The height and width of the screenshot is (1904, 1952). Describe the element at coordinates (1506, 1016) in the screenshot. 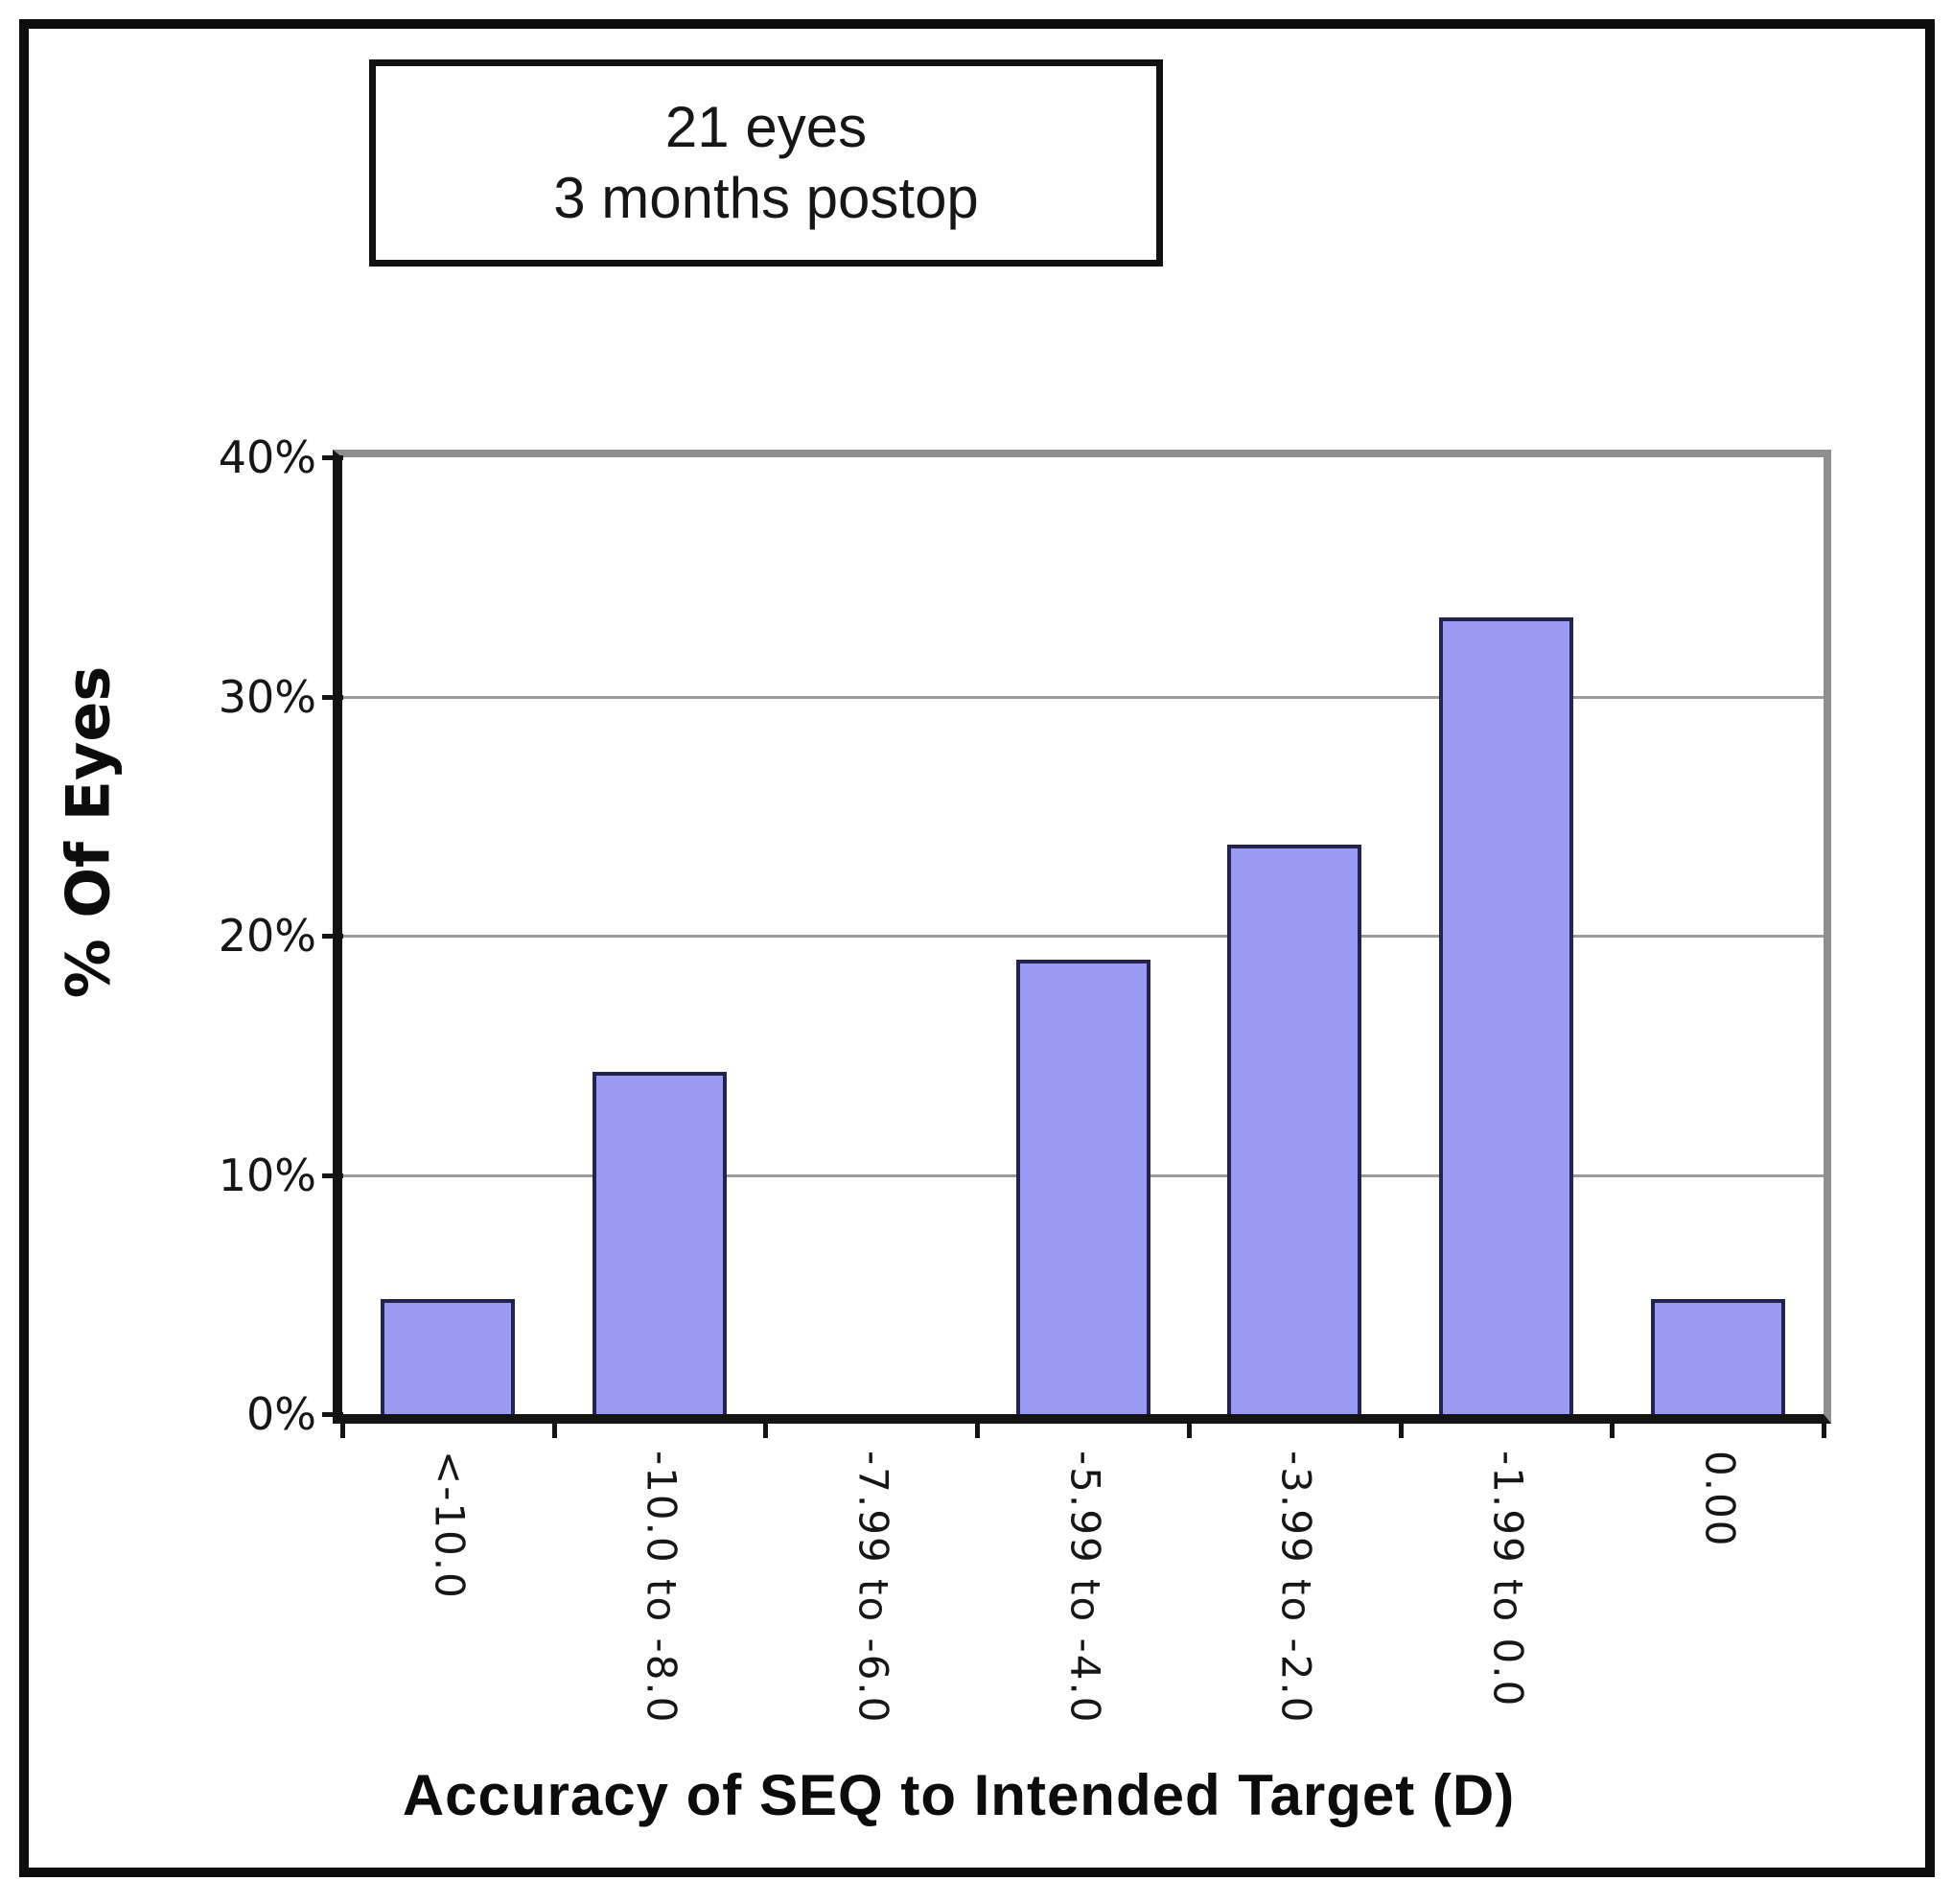

I see `bar--1.99 to 0.0` at that location.